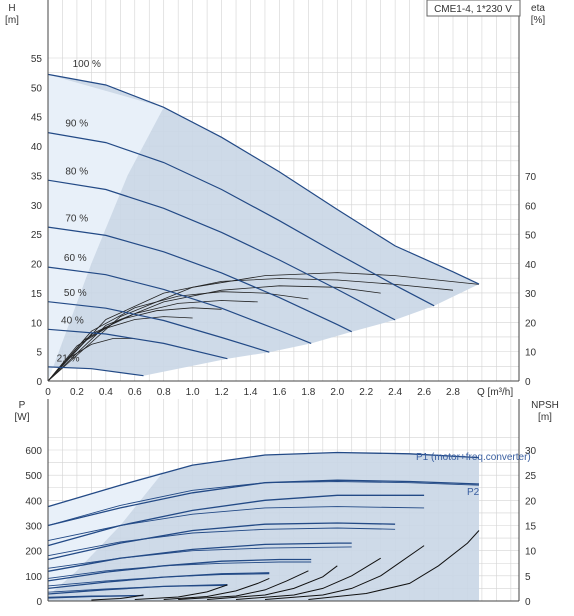 This screenshot has width=574, height=616. I want to click on x-axis-label: Q [m³/h], so click(495, 392).